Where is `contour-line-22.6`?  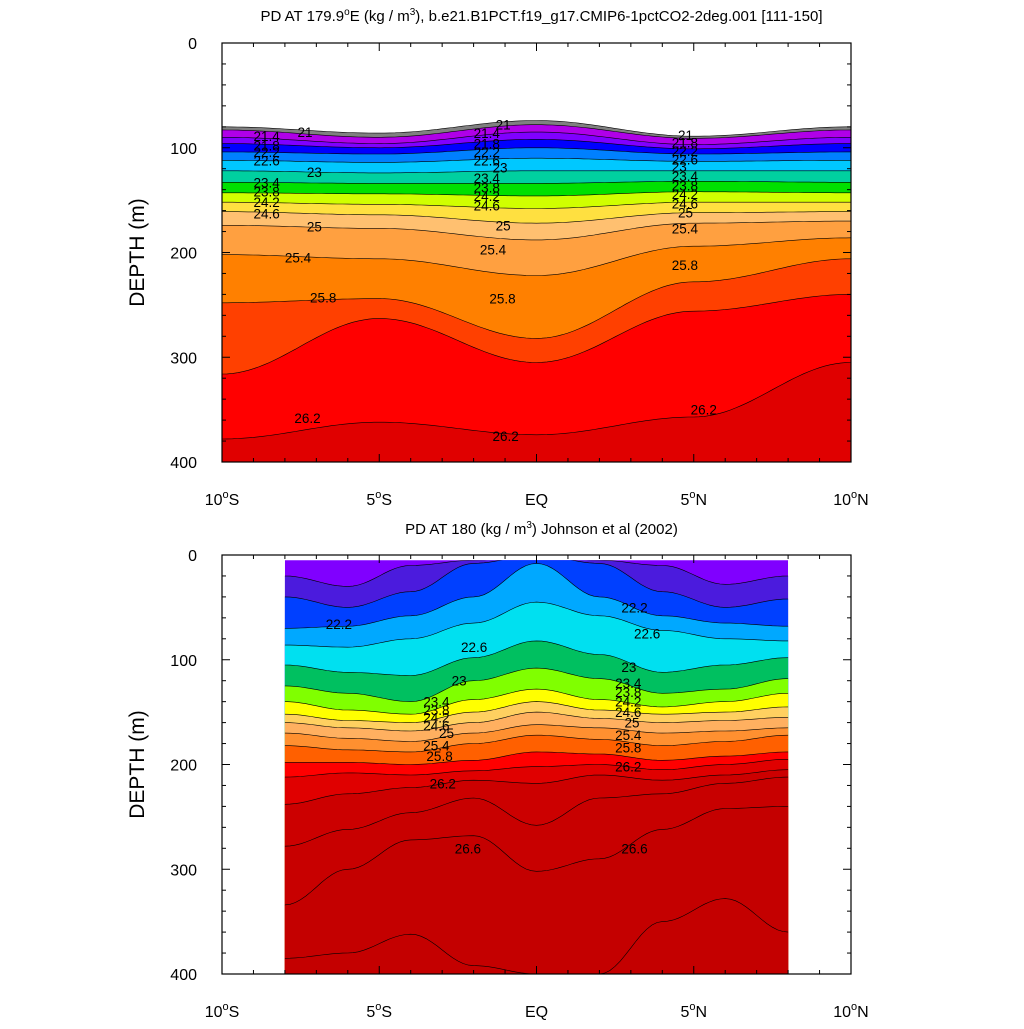 contour-line-22.6 is located at coordinates (536, 624).